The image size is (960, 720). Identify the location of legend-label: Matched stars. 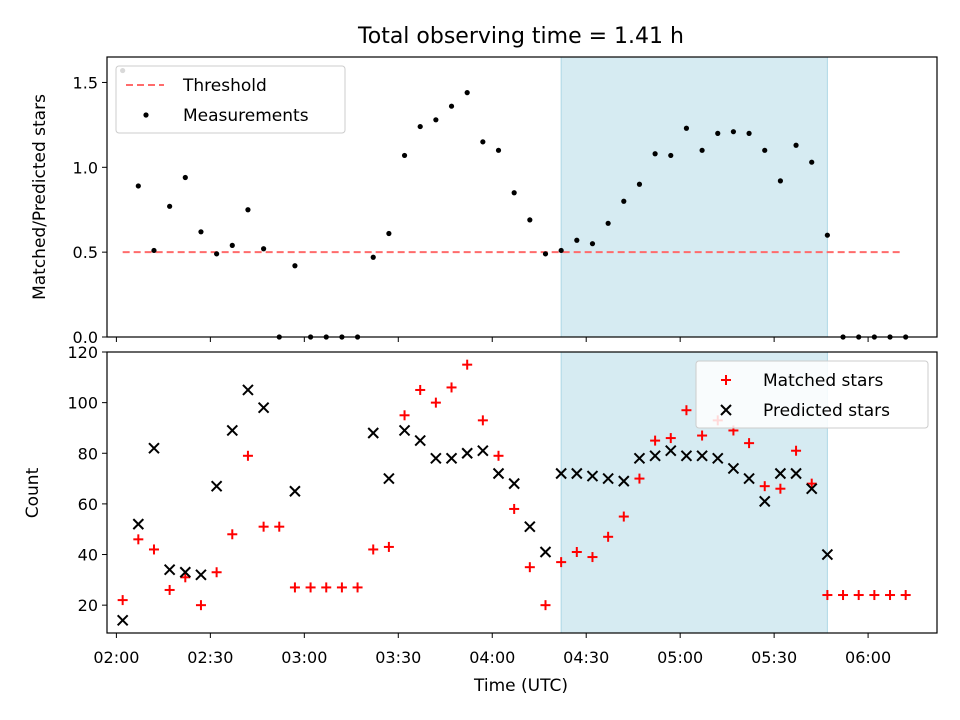
(823, 381).